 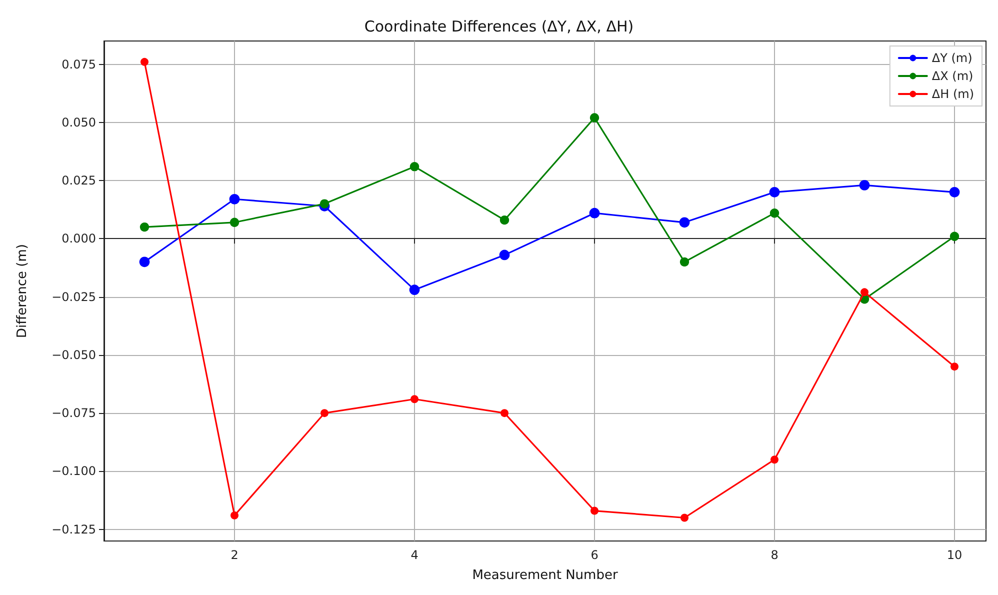 What do you see at coordinates (74, 297) in the screenshot?
I see `y-tick-label: −0.025` at bounding box center [74, 297].